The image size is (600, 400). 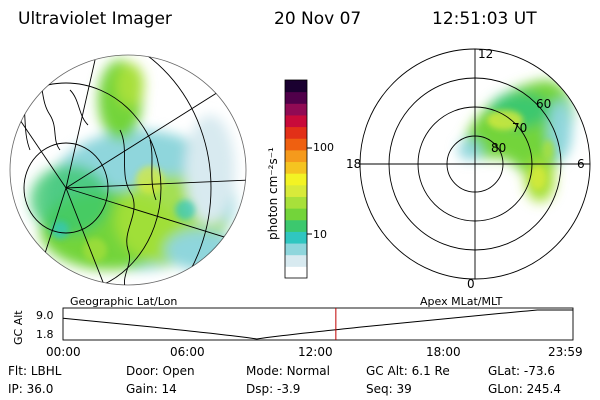 I want to click on mlt-label-0: 0, so click(x=471, y=284).